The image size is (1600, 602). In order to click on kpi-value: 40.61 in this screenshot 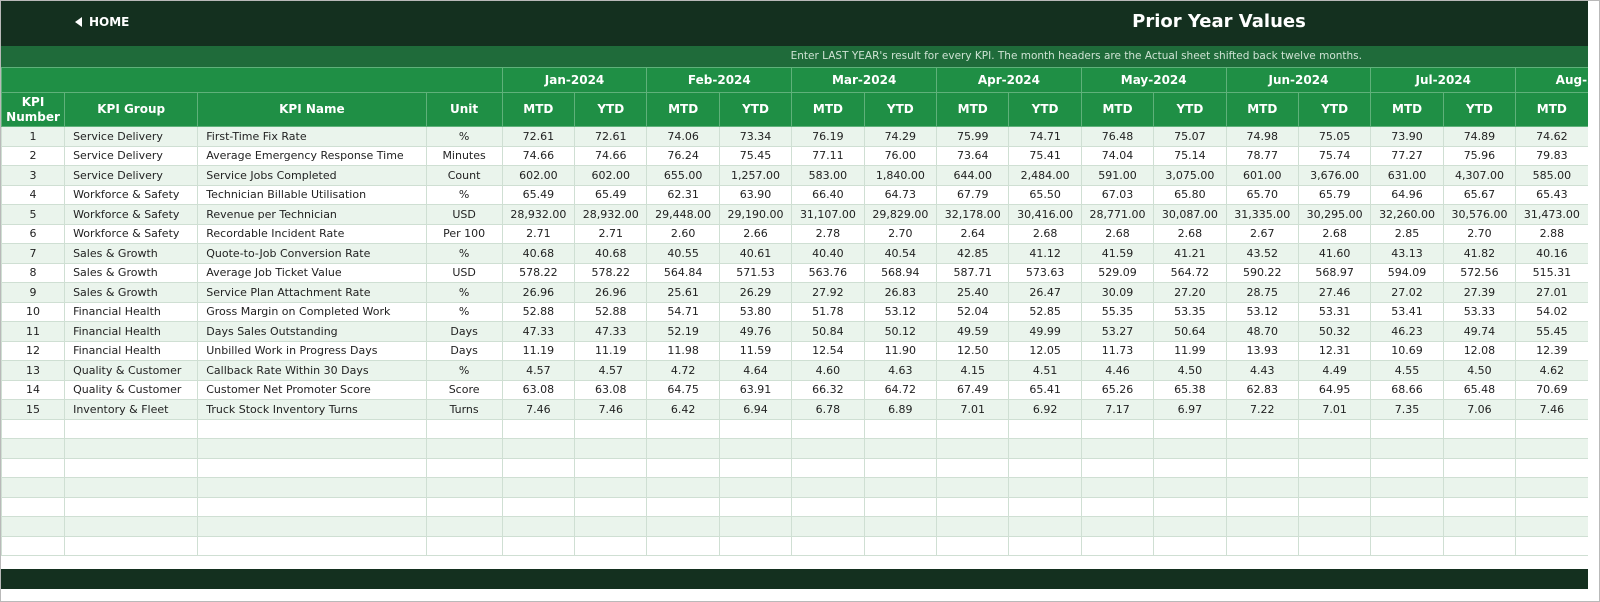, I will do `click(755, 253)`.